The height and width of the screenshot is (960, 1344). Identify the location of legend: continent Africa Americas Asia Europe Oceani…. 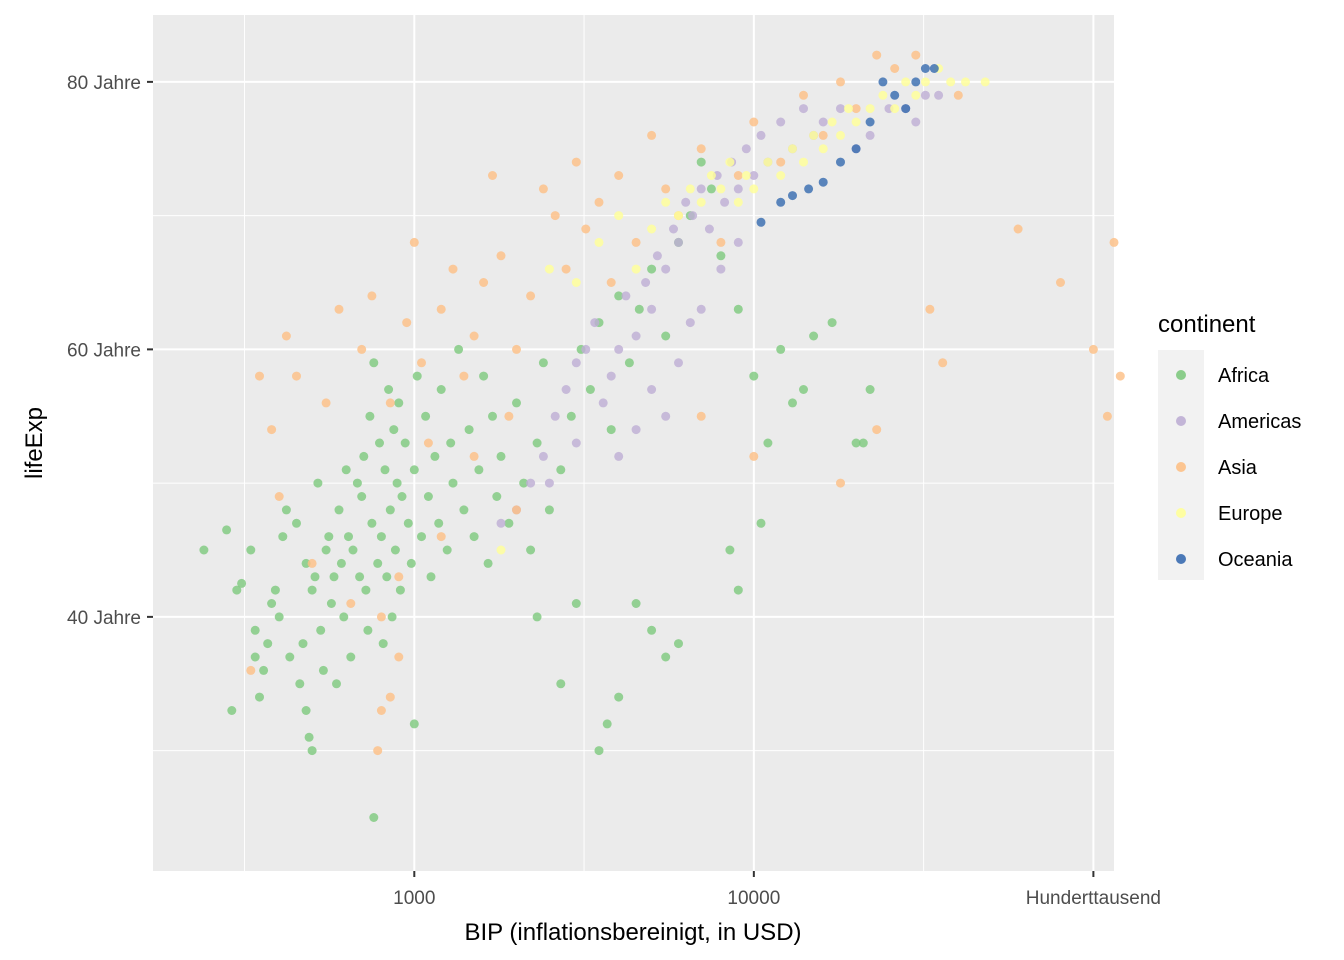
(1229, 445).